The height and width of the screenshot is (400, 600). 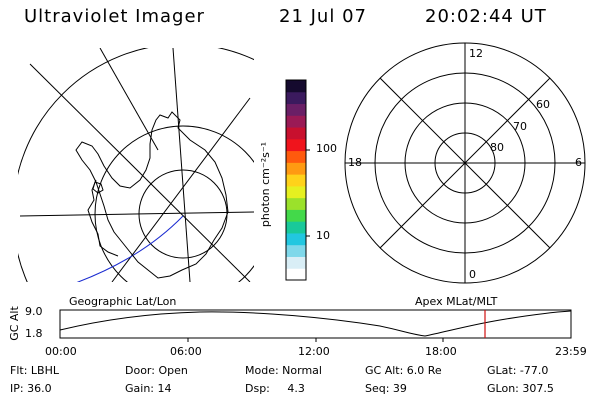 I want to click on geographic-caption: Geographic Lat/Lon, so click(x=123, y=301).